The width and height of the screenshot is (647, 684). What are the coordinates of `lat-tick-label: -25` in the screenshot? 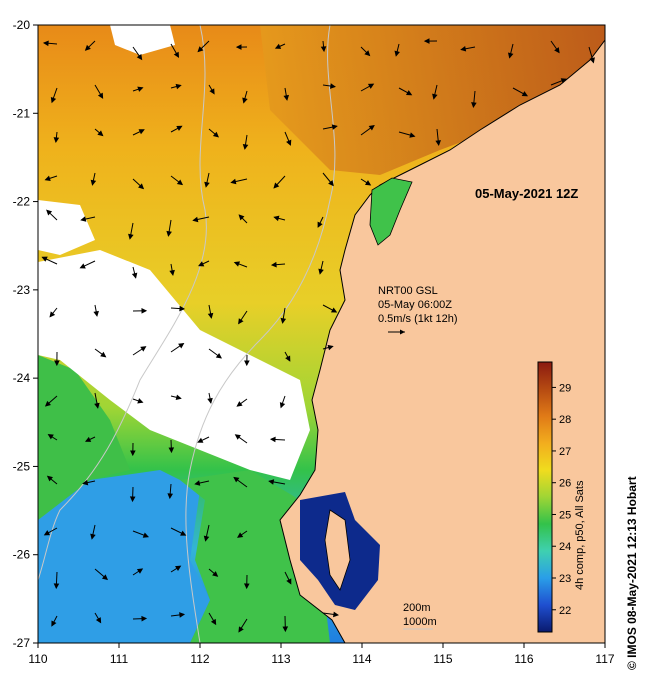 It's located at (22, 466).